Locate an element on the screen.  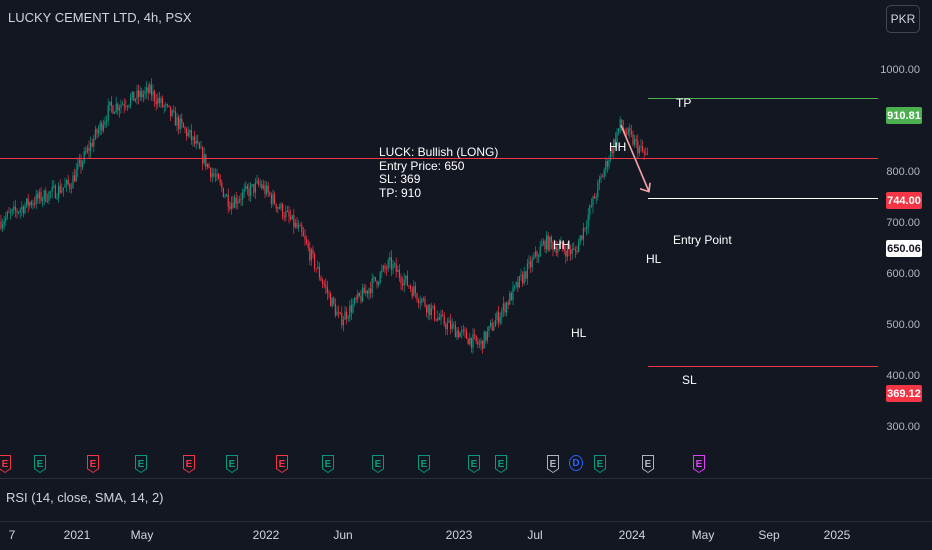
price-tick: 300.00 is located at coordinates (903, 427).